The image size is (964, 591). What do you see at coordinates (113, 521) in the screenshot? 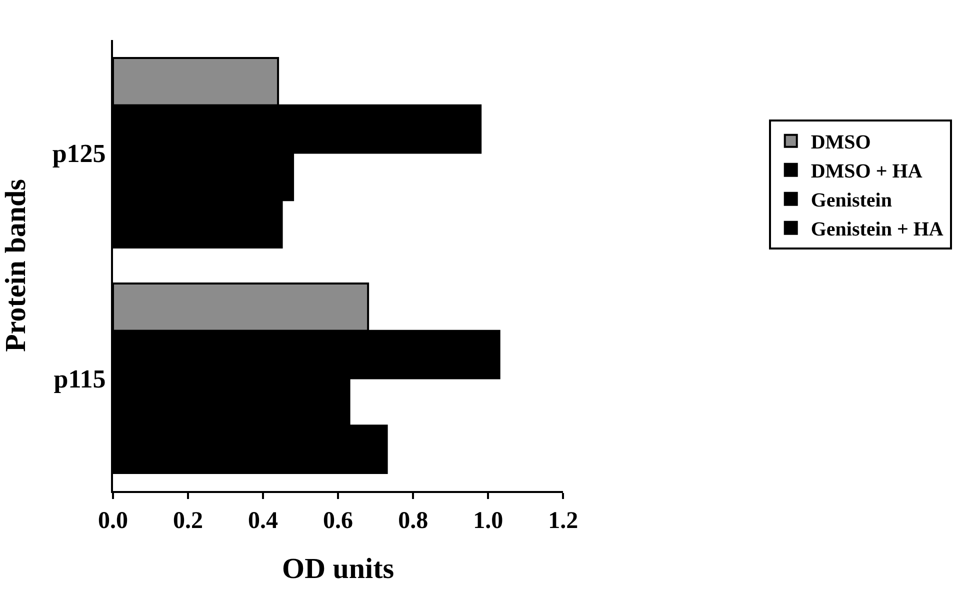
I see `x-tick-label: 0.0` at bounding box center [113, 521].